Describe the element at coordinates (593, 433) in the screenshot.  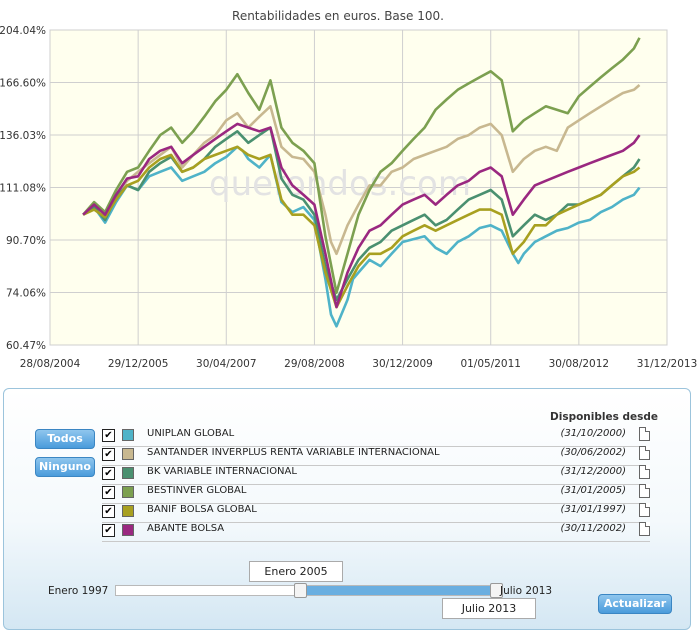
I see `fund-date: (31/10/2000)` at that location.